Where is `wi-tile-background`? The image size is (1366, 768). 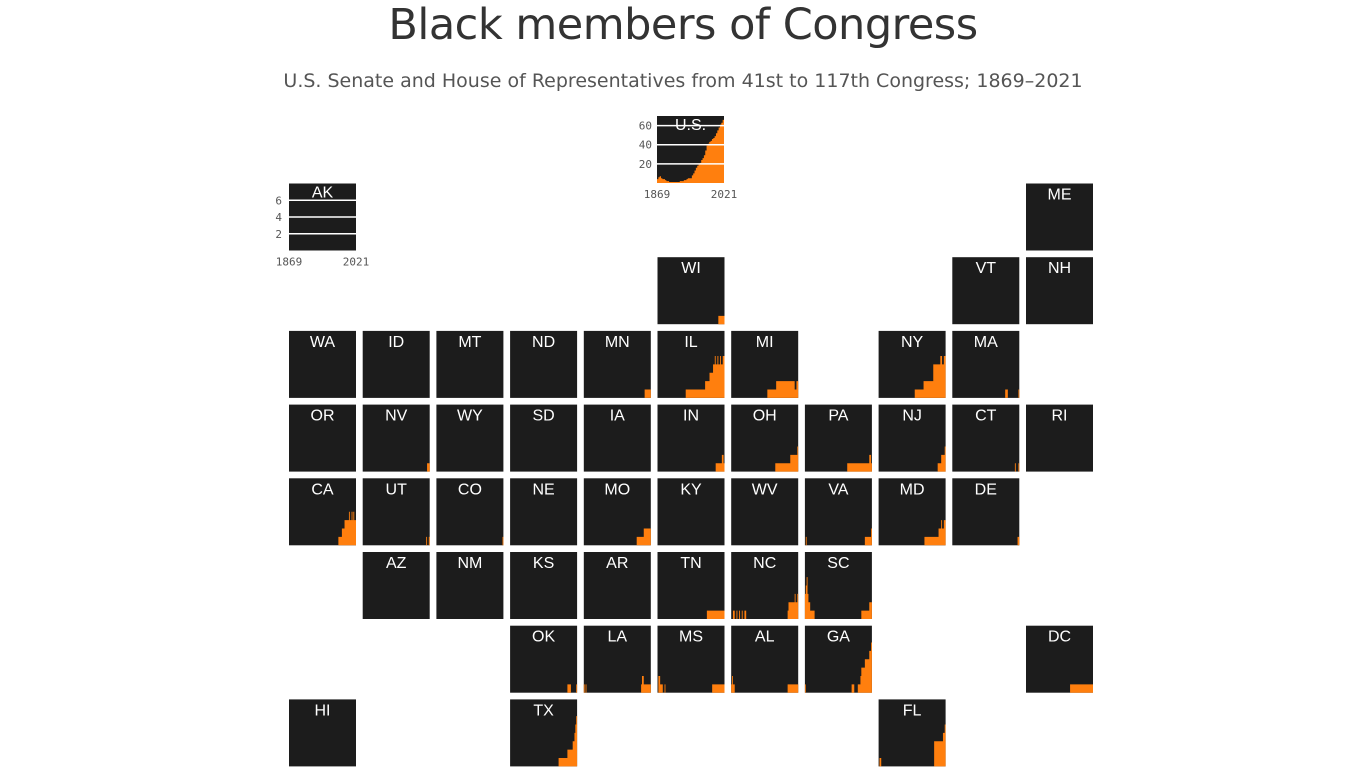
wi-tile-background is located at coordinates (691, 291).